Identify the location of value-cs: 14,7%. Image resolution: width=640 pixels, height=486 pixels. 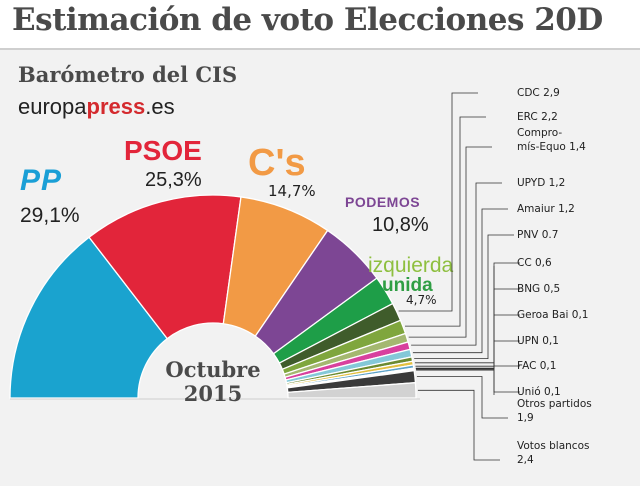
(292, 191).